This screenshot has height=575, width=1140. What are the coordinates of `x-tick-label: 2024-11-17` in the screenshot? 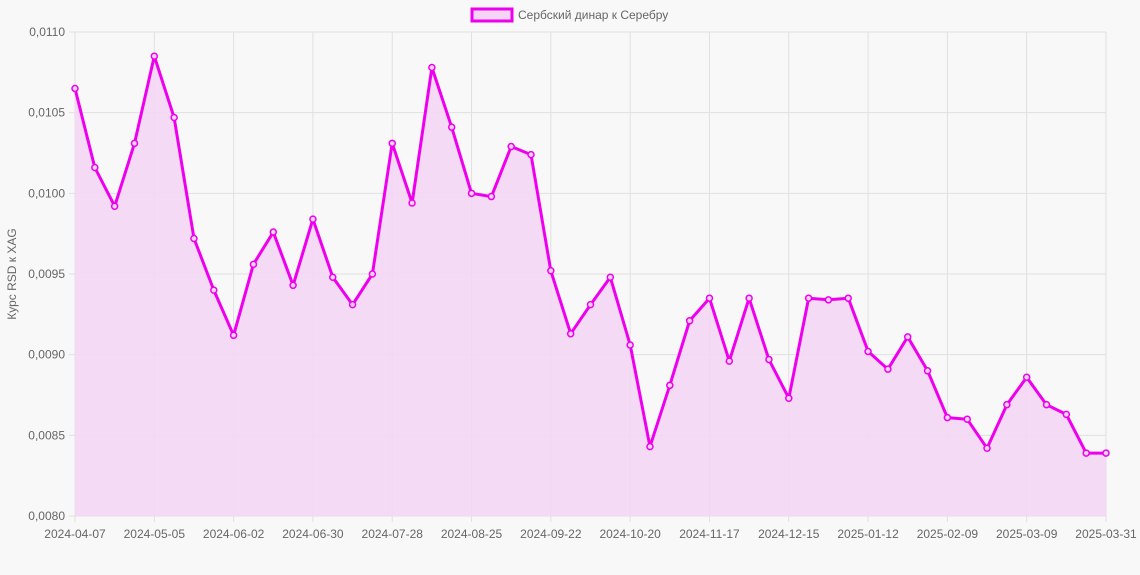 It's located at (709, 534).